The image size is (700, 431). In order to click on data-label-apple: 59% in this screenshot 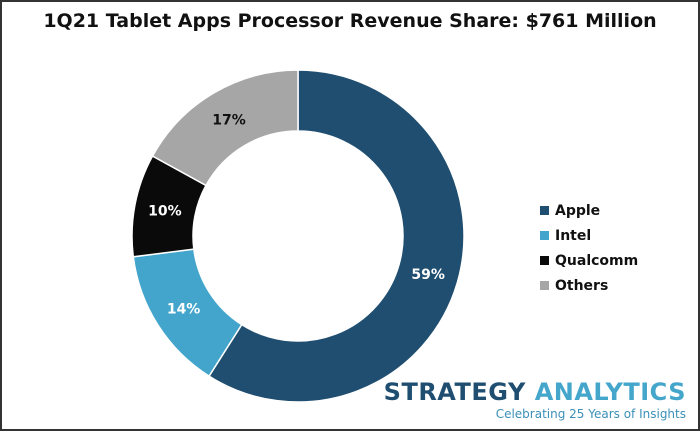, I will do `click(428, 275)`.